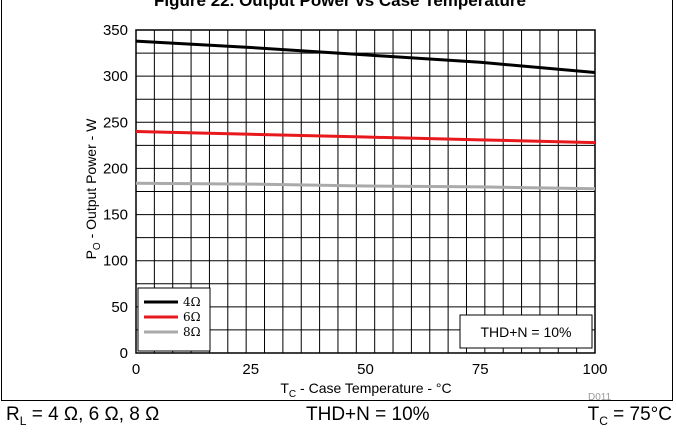 The height and width of the screenshot is (432, 676). What do you see at coordinates (115, 215) in the screenshot?
I see `y-tick-label: 150` at bounding box center [115, 215].